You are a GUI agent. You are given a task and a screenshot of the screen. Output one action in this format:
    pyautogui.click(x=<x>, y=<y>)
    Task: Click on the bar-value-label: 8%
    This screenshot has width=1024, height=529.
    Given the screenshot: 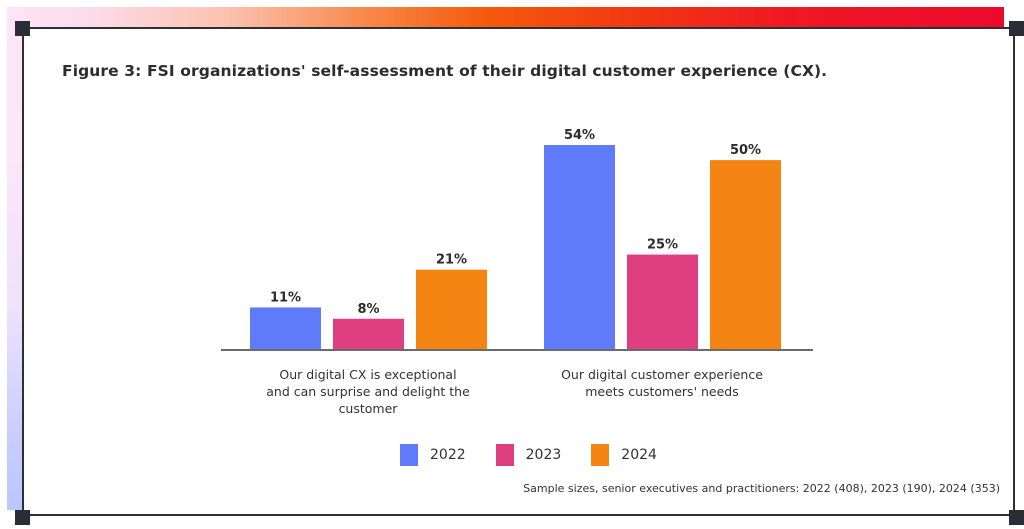 What is the action you would take?
    pyautogui.click(x=368, y=309)
    